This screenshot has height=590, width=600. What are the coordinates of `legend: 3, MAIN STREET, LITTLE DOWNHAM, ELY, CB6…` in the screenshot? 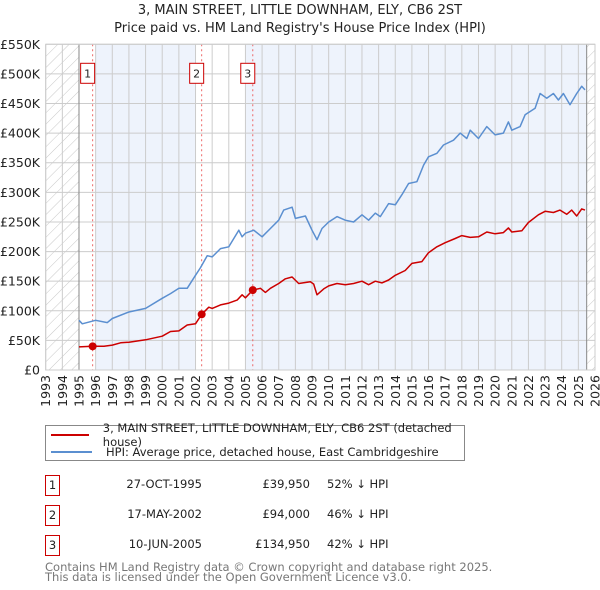 It's located at (255, 441).